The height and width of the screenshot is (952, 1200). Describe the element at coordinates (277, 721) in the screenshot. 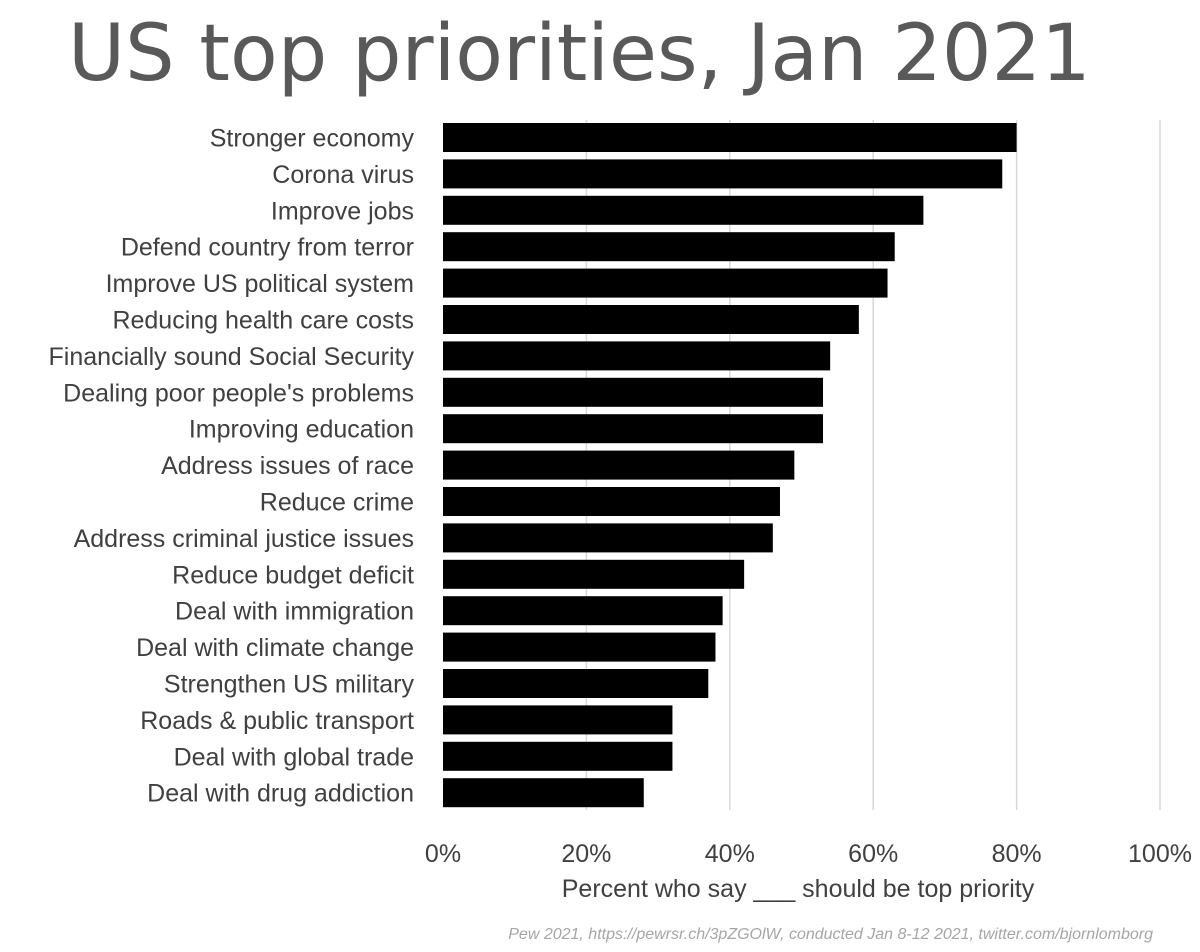

I see `category-label: Roads & public transport` at that location.